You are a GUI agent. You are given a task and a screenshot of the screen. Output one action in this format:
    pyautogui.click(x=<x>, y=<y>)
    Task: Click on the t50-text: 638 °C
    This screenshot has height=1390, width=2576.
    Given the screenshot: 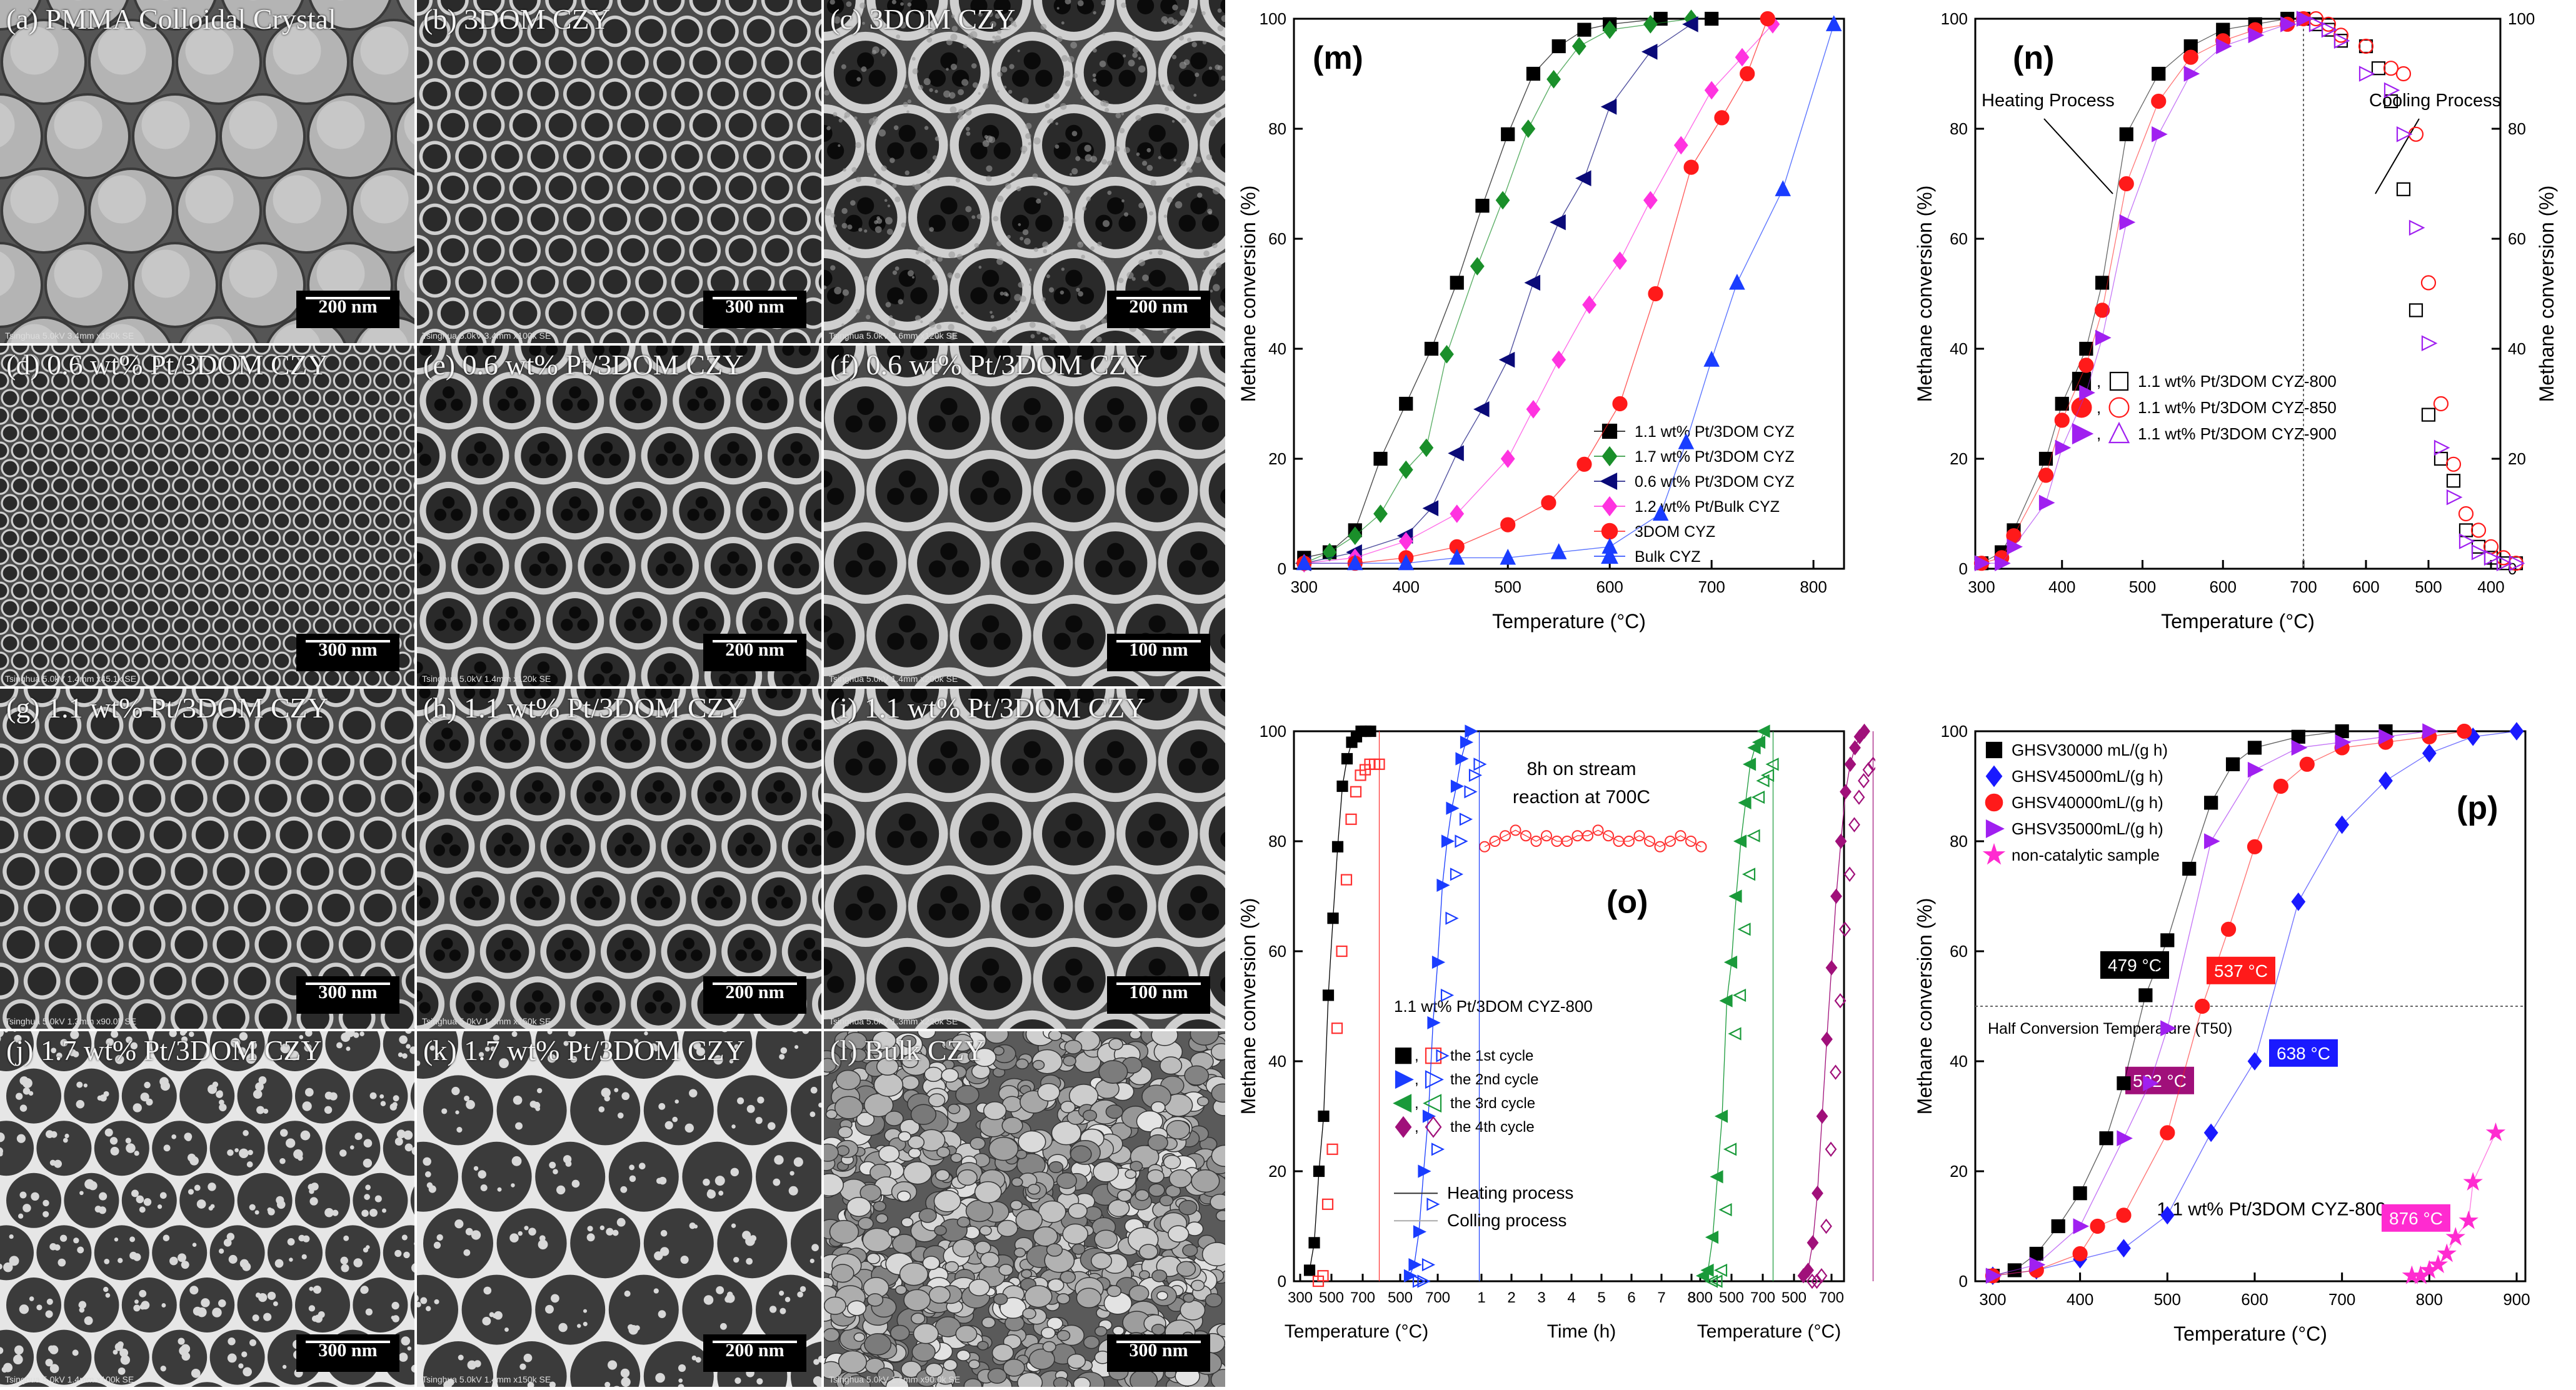 What is the action you would take?
    pyautogui.click(x=2303, y=1053)
    